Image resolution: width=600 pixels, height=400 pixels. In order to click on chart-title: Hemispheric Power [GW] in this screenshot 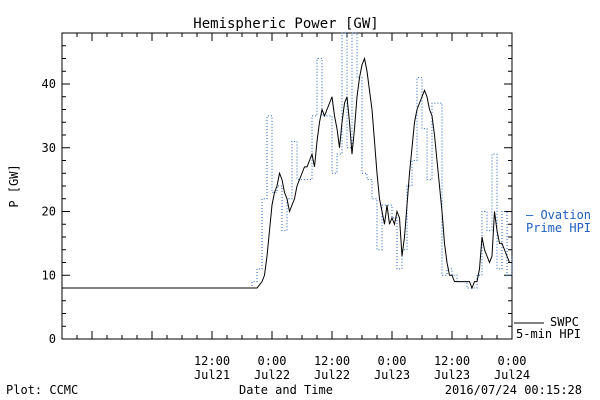, I will do `click(285, 24)`.